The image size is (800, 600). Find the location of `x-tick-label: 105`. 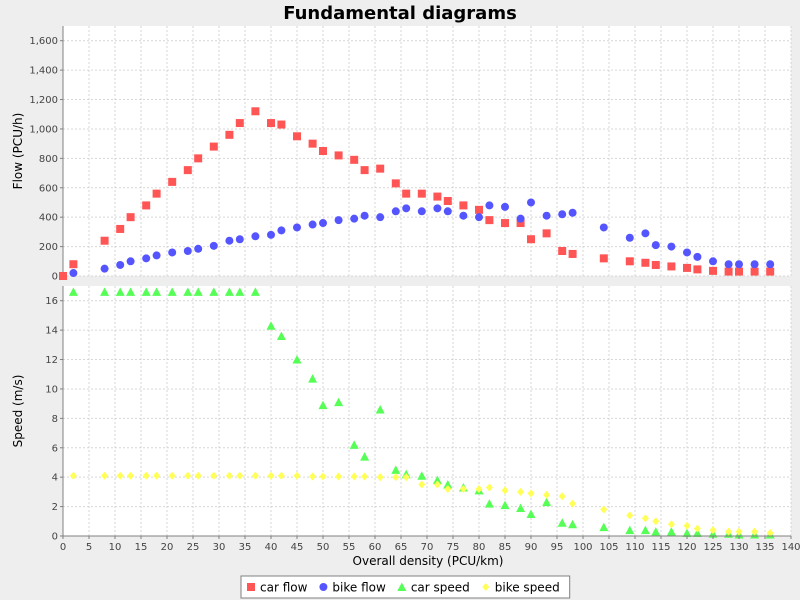

x-tick-label: 105 is located at coordinates (608, 547).